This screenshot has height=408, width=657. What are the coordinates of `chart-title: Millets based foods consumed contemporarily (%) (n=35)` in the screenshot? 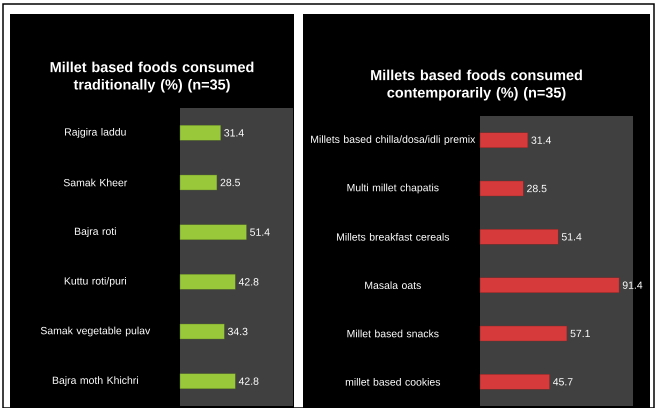 It's located at (476, 85).